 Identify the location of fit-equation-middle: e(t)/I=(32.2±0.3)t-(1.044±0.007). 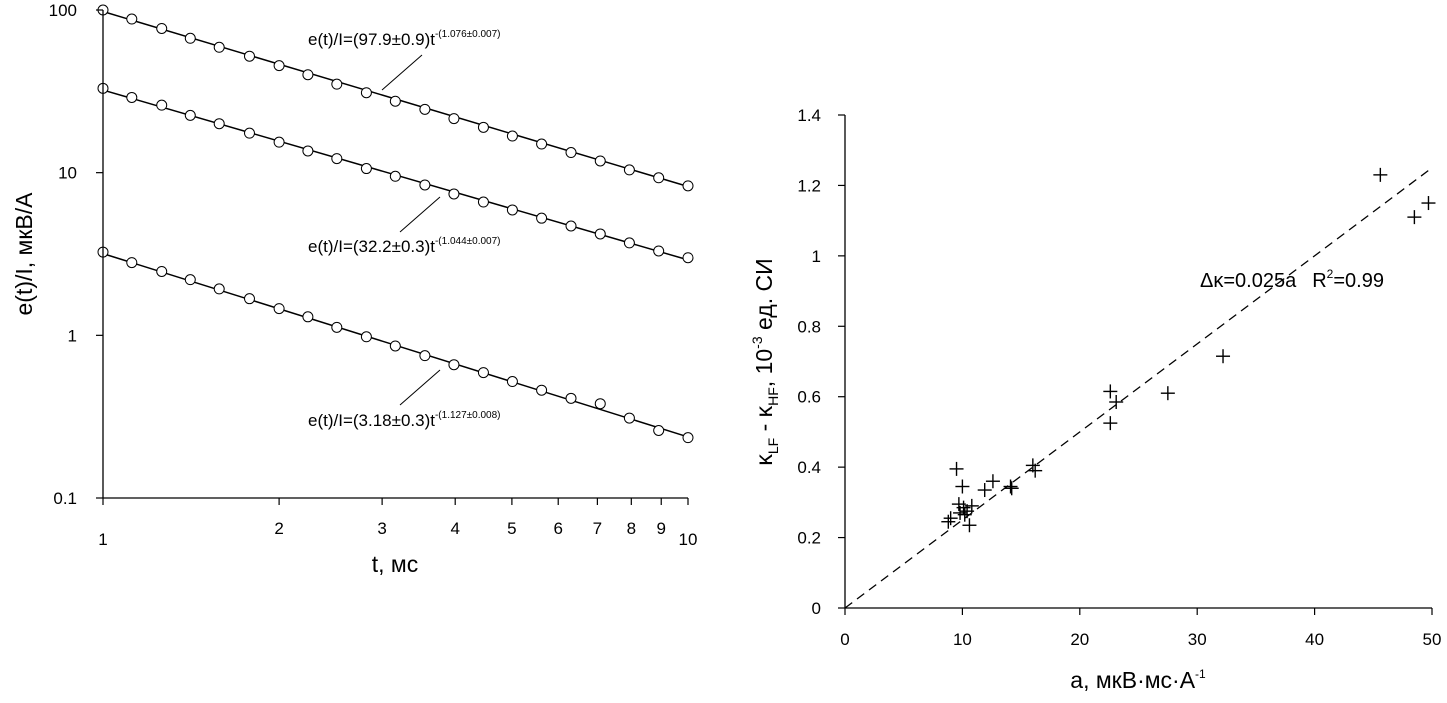
(404, 246).